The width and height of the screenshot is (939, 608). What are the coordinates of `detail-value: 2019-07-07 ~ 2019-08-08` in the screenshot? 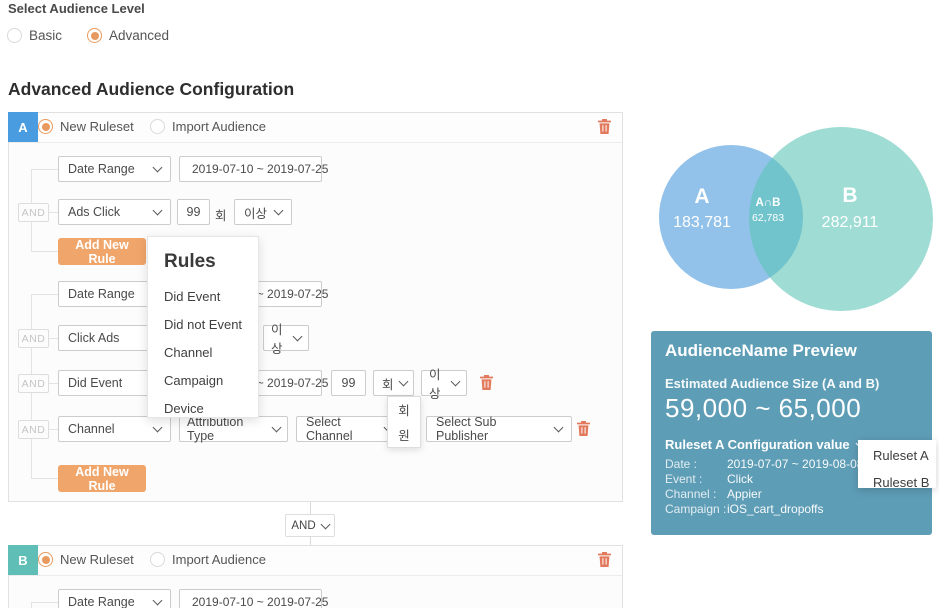 It's located at (795, 464).